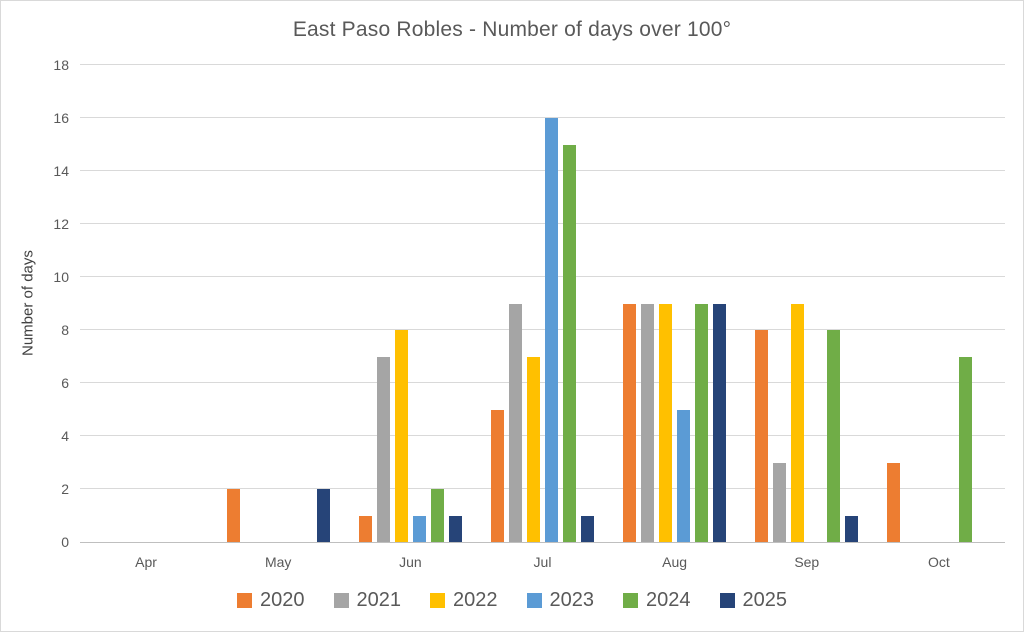  What do you see at coordinates (379, 600) in the screenshot?
I see `legend-label: 2021` at bounding box center [379, 600].